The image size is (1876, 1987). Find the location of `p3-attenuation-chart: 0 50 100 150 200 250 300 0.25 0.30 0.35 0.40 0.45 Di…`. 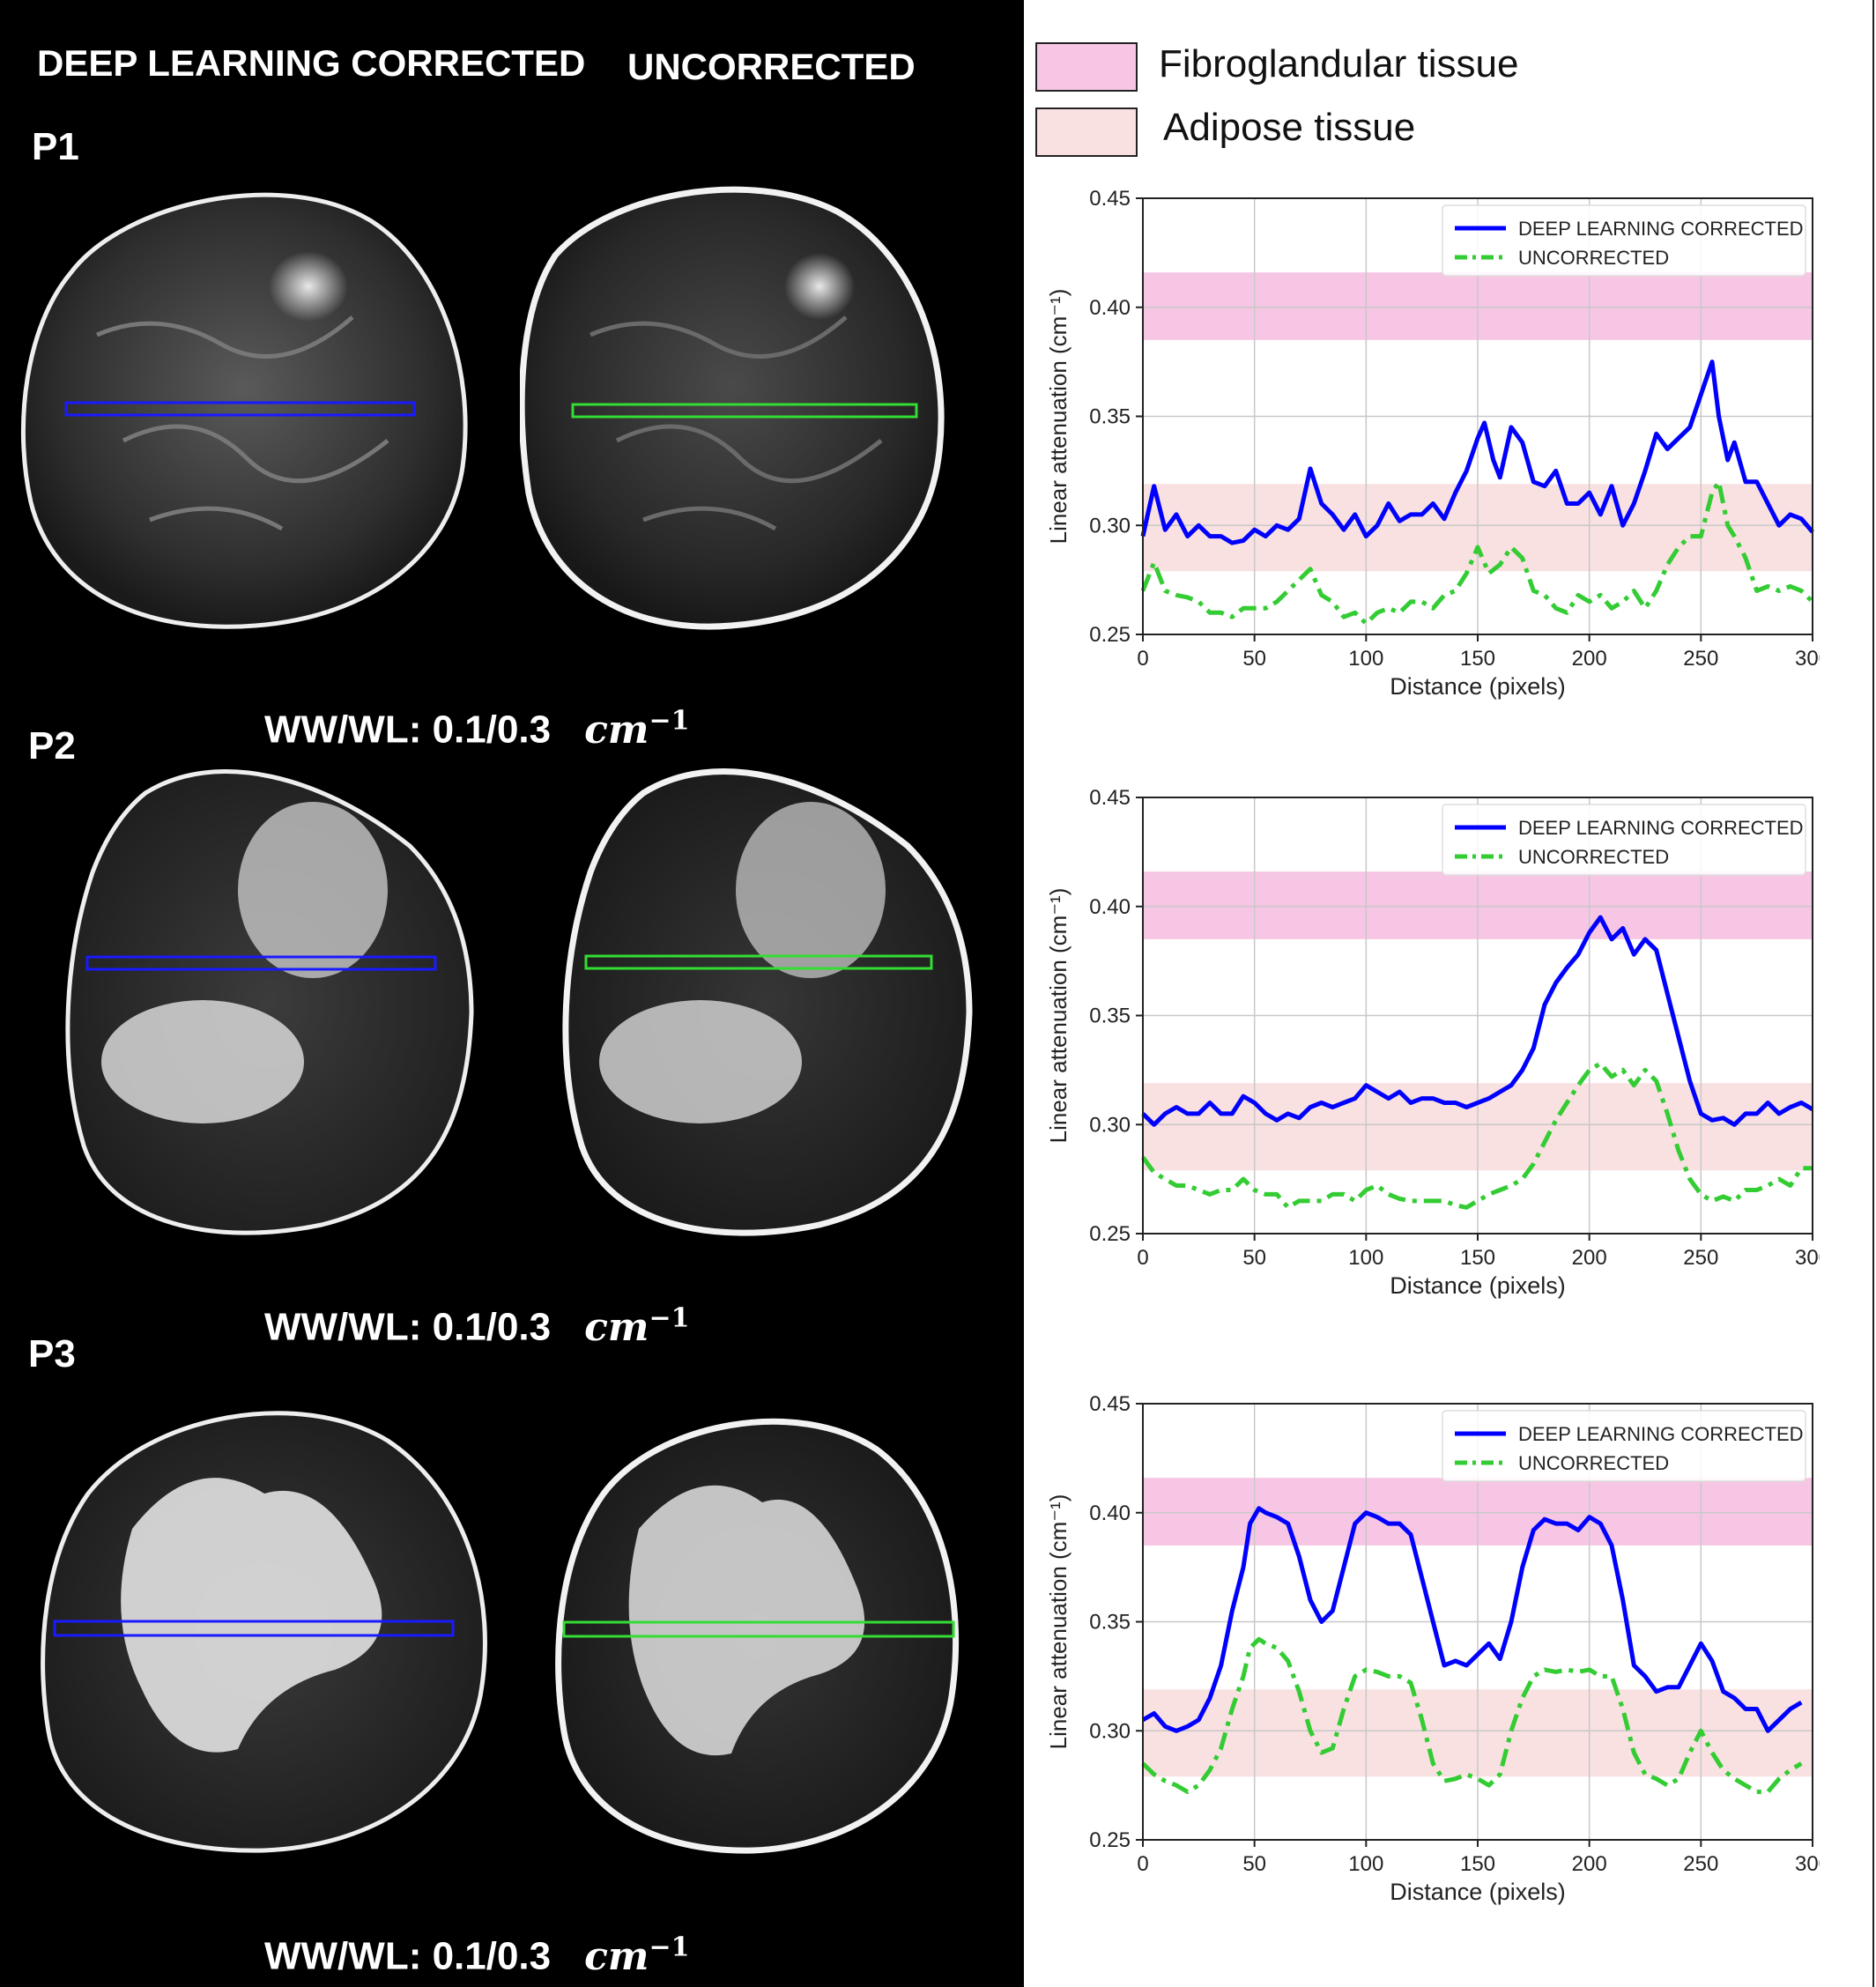

p3-attenuation-chart: 0 50 100 150 200 250 300 0.25 0.30 0.35 0.40 0.45 Di… is located at coordinates (1432, 1648).